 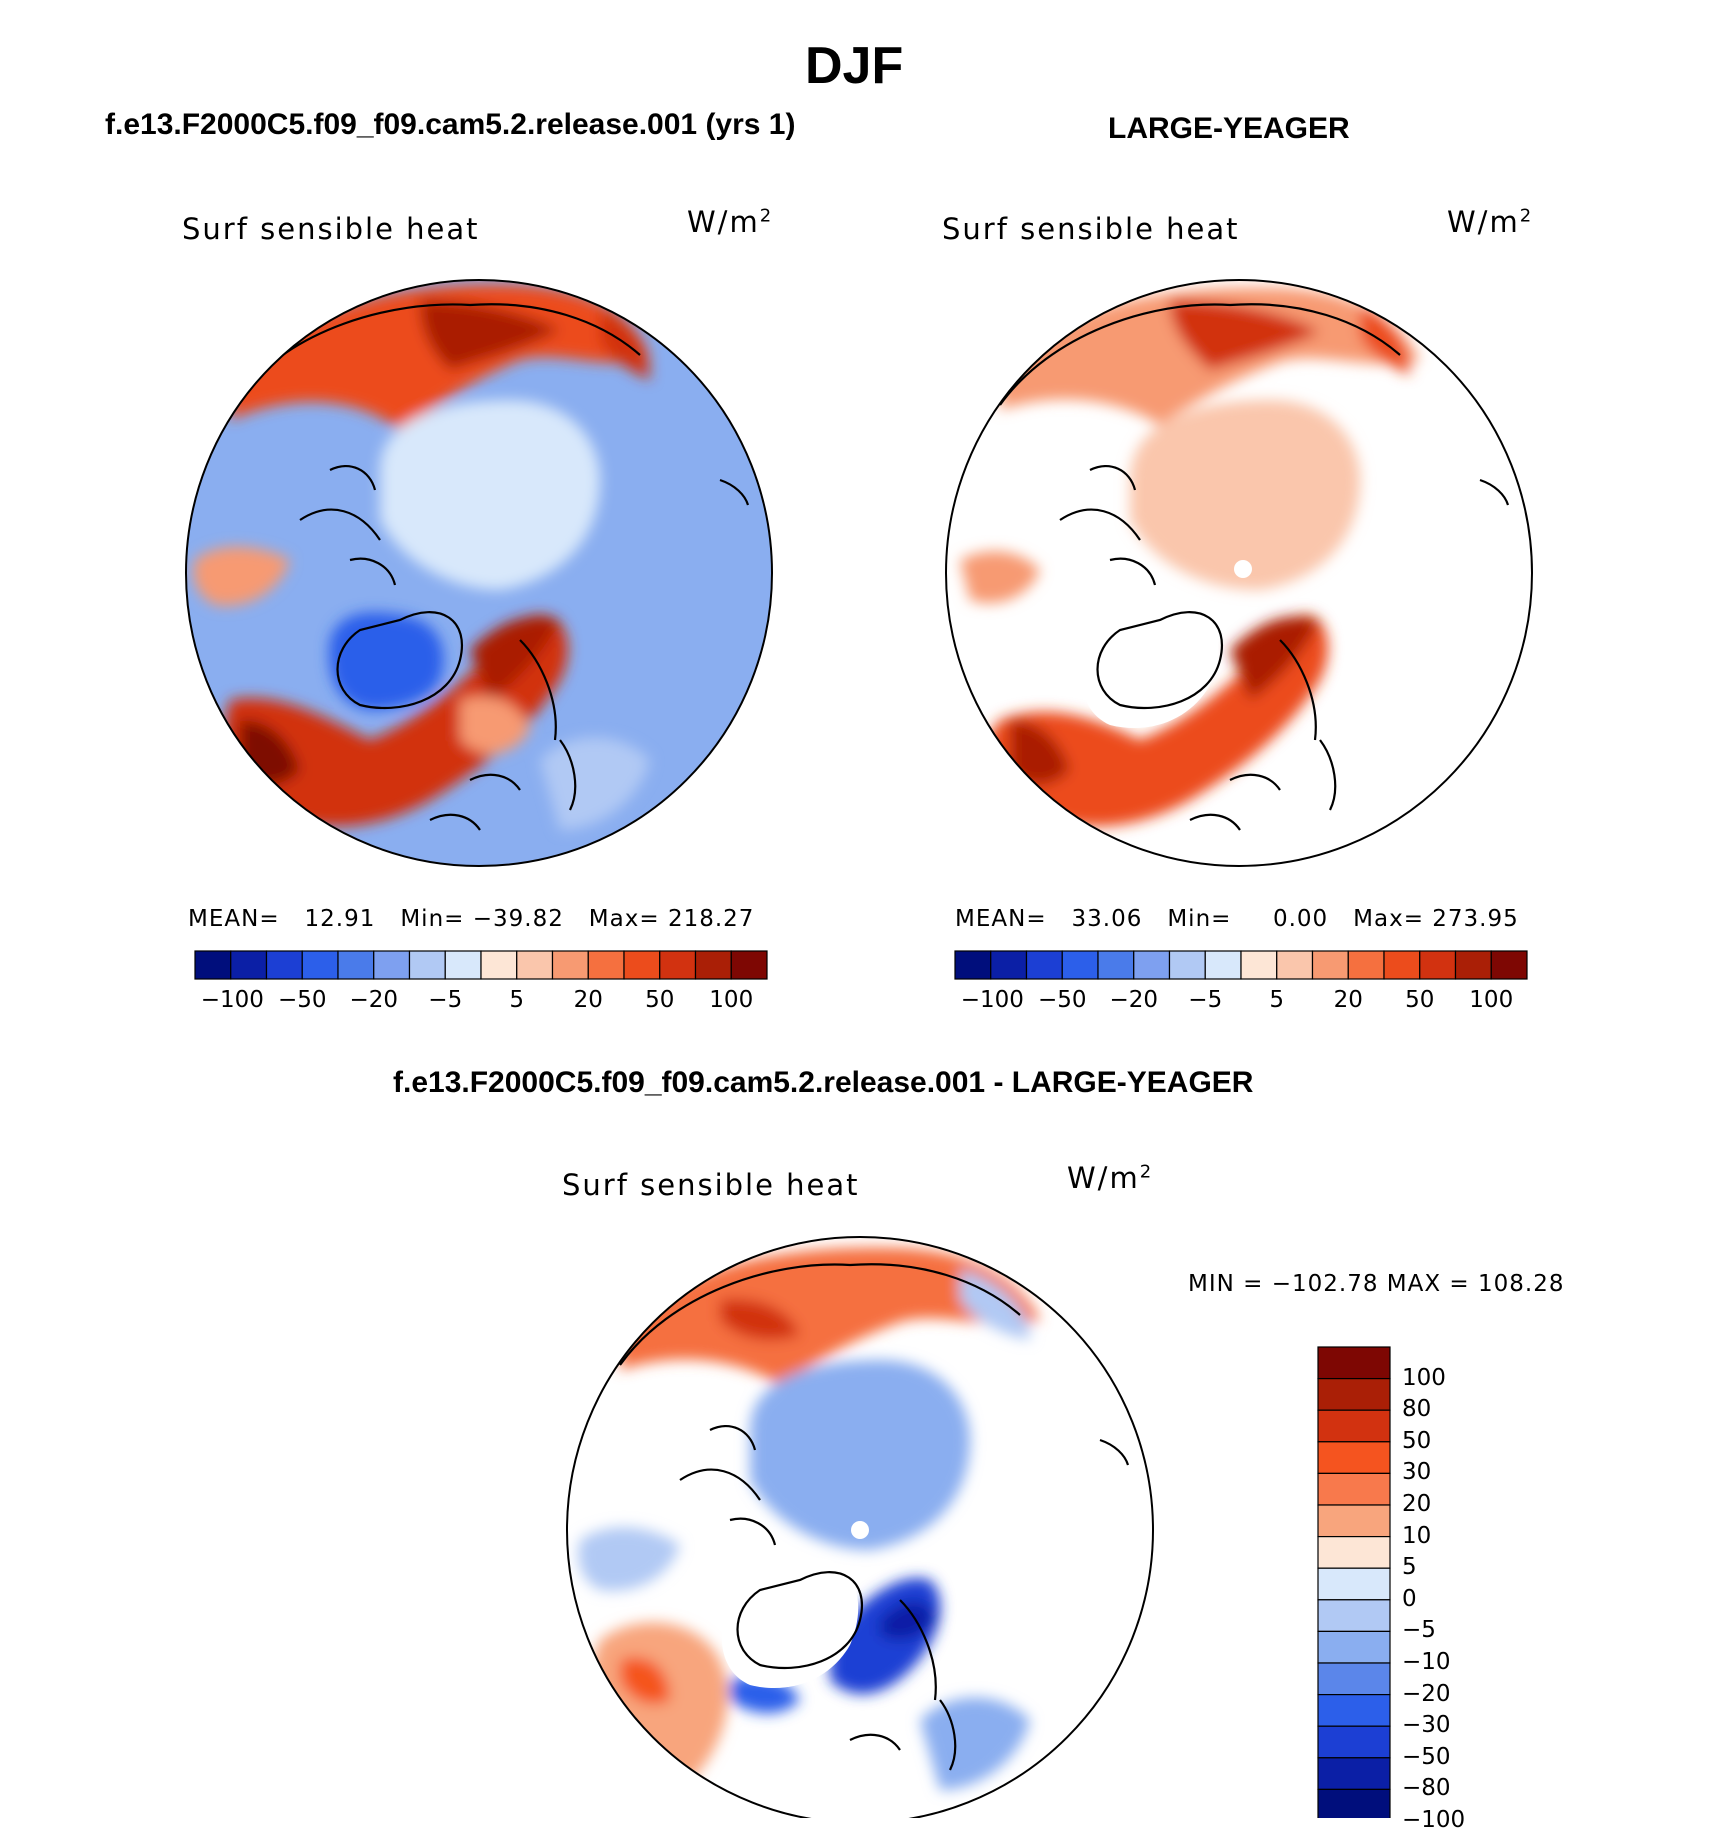 I want to click on colorbar-obs-tick-label: 20, so click(x=1348, y=1000).